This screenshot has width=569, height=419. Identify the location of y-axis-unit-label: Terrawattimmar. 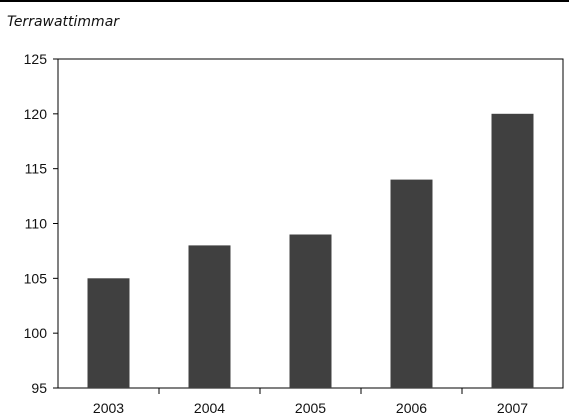
(63, 22).